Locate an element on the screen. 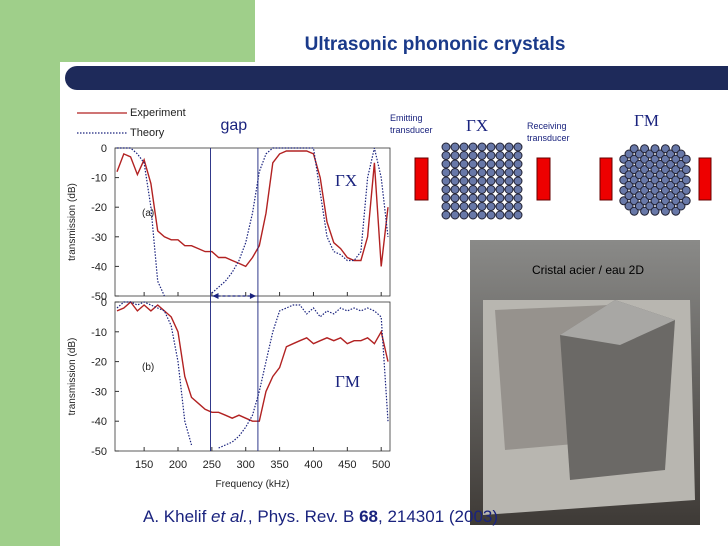  x-tick-label: 150 is located at coordinates (144, 465).